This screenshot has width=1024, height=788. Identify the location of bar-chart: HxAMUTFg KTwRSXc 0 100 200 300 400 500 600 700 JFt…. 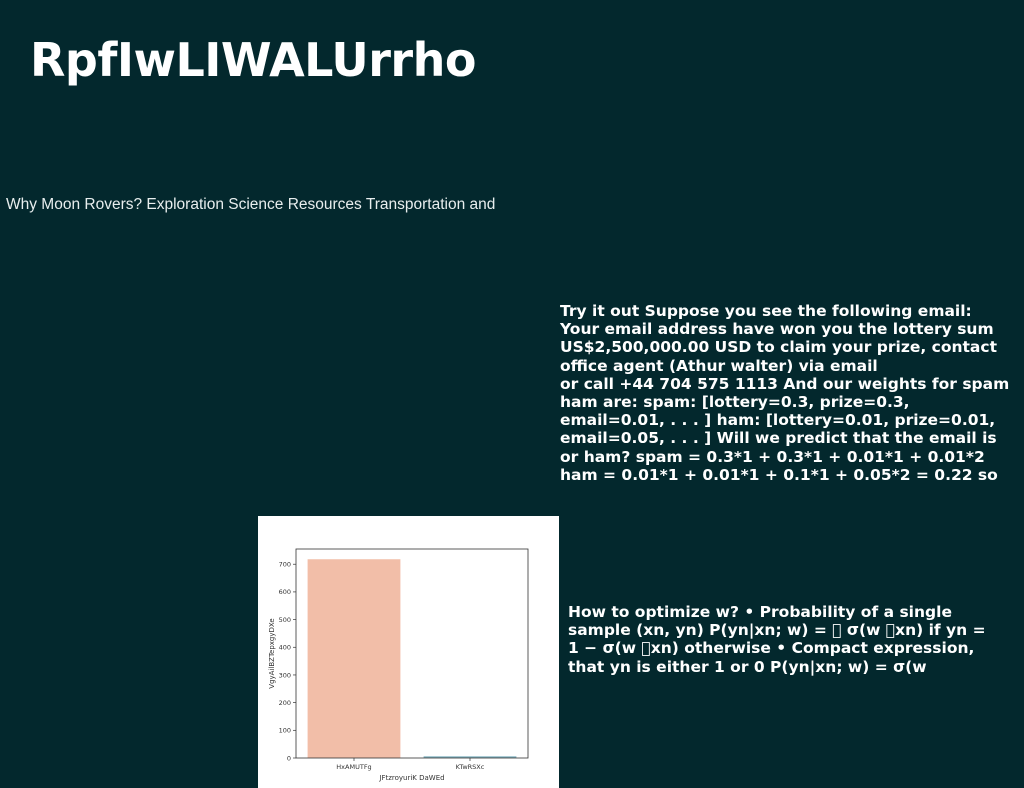
(408, 652).